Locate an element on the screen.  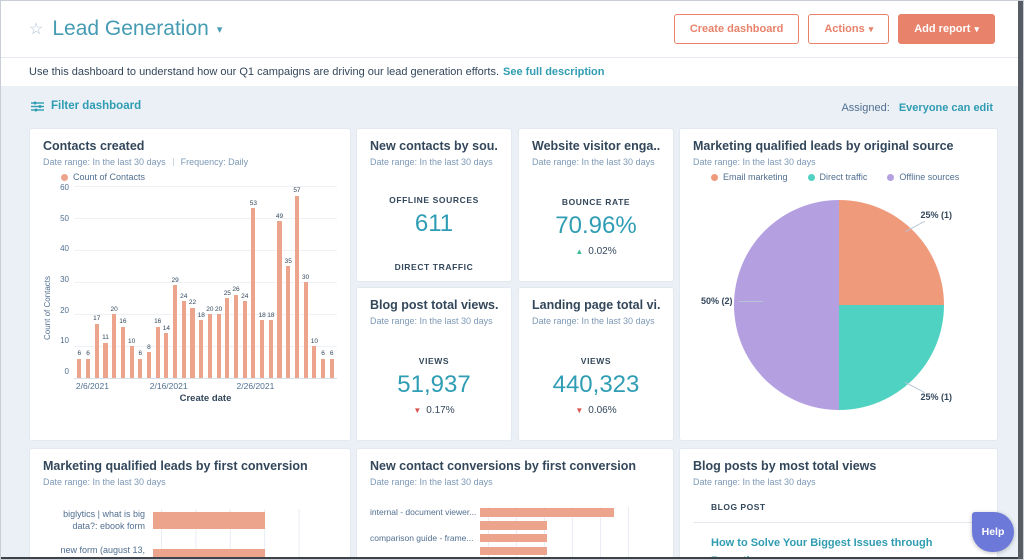
y-tick: 50 is located at coordinates (64, 218).